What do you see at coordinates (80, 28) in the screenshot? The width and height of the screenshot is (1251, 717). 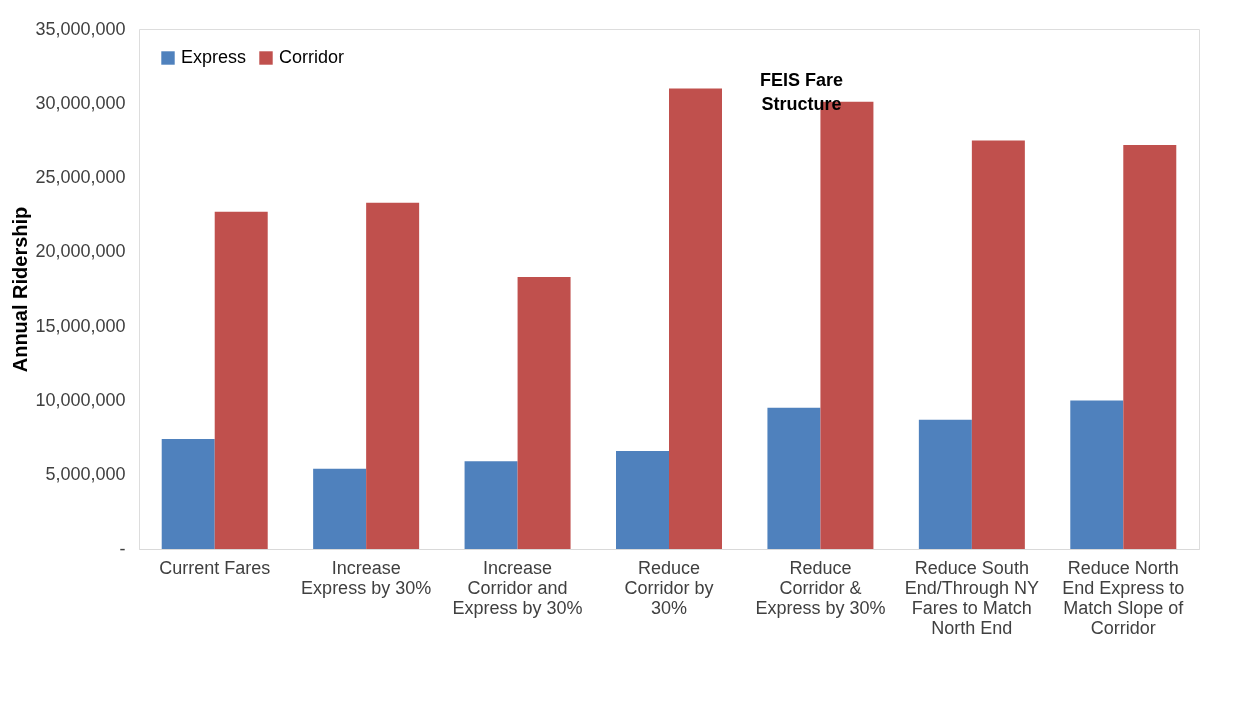 I see `y-tick-label: 35,000,000` at bounding box center [80, 28].